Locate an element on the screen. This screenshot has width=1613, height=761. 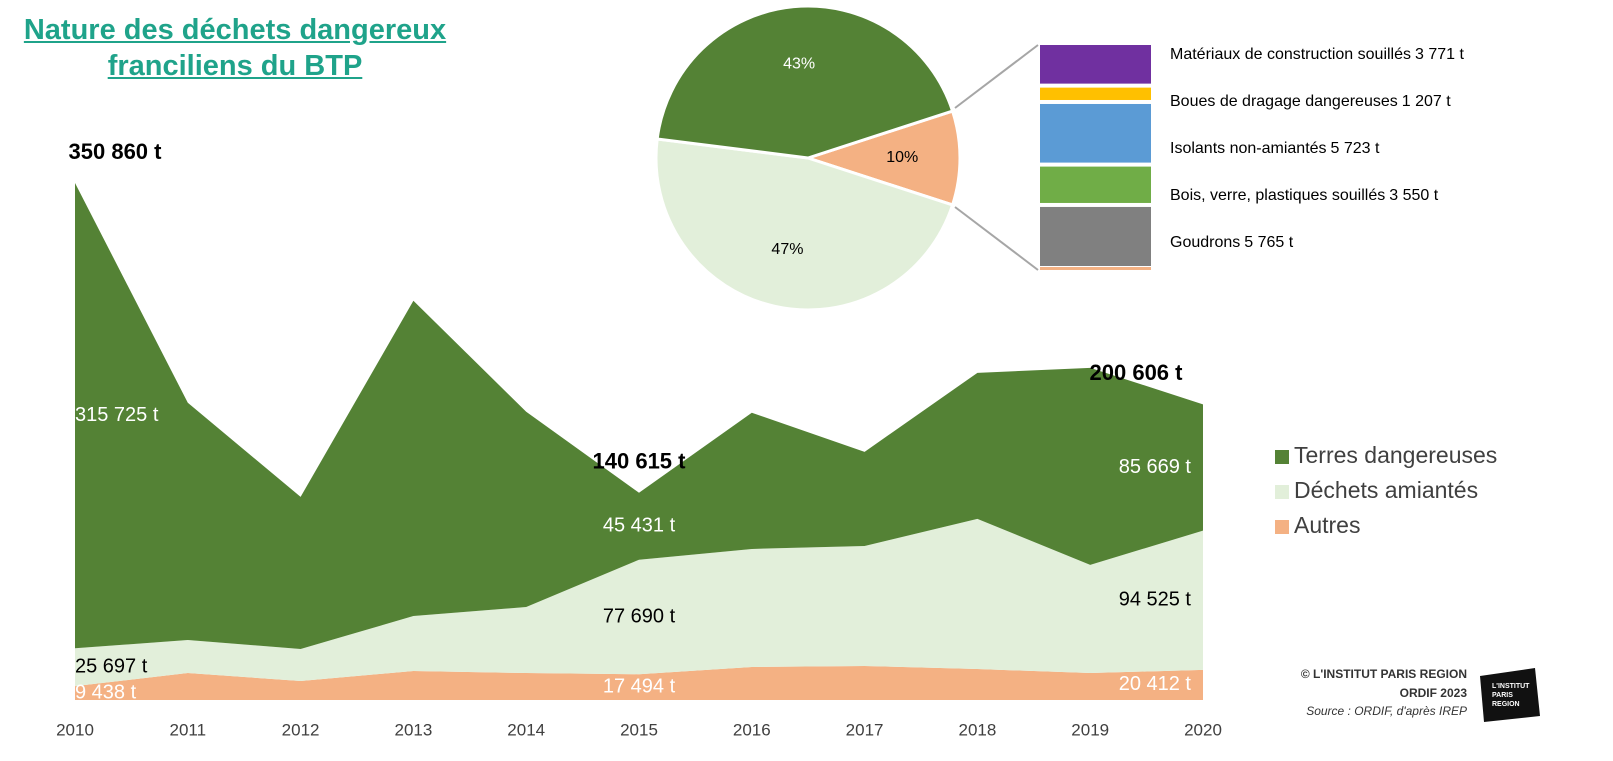
bar-value: 5 765 t is located at coordinates (1268, 242).